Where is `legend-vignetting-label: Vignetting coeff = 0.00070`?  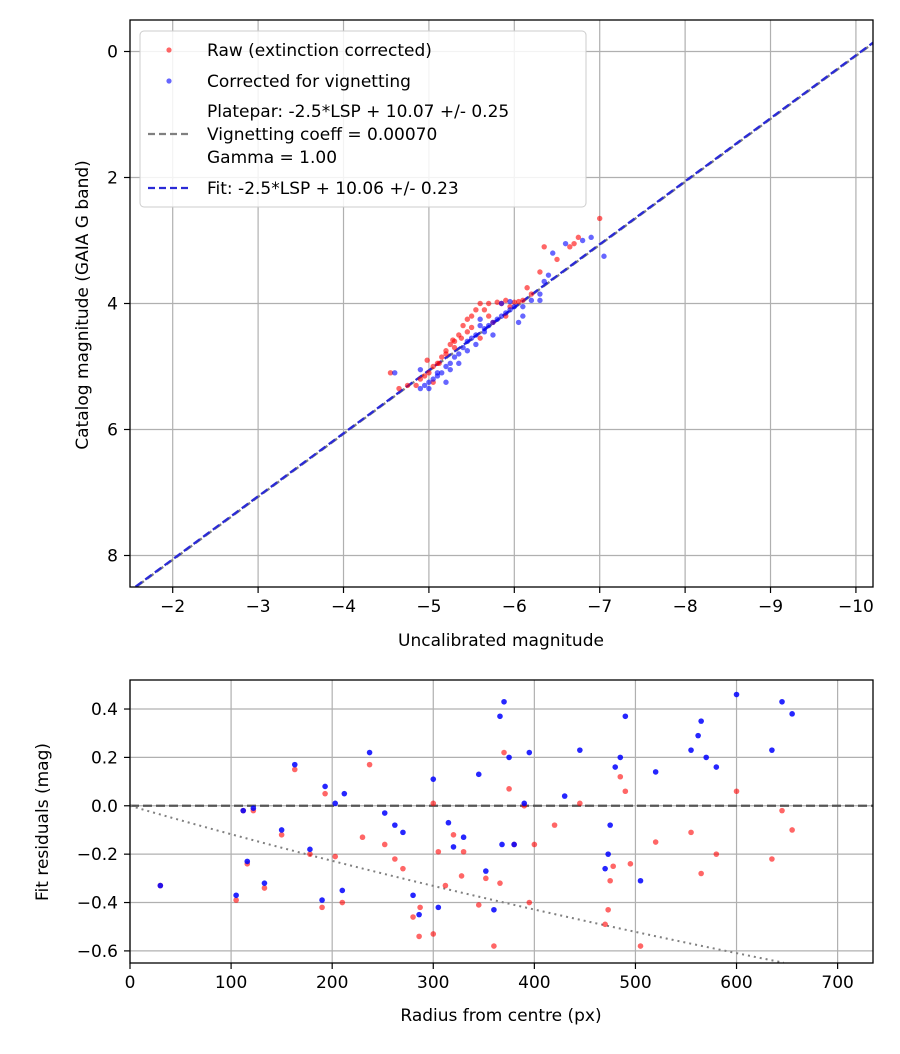
legend-vignetting-label: Vignetting coeff = 0.00070 is located at coordinates (322, 135).